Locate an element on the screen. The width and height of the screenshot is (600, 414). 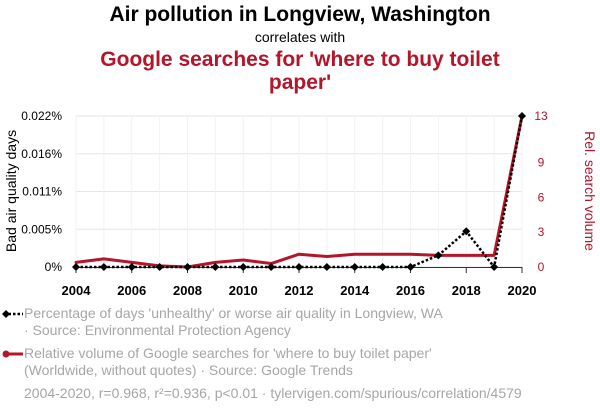
data-point-air-quality-2005 is located at coordinates (103, 267).